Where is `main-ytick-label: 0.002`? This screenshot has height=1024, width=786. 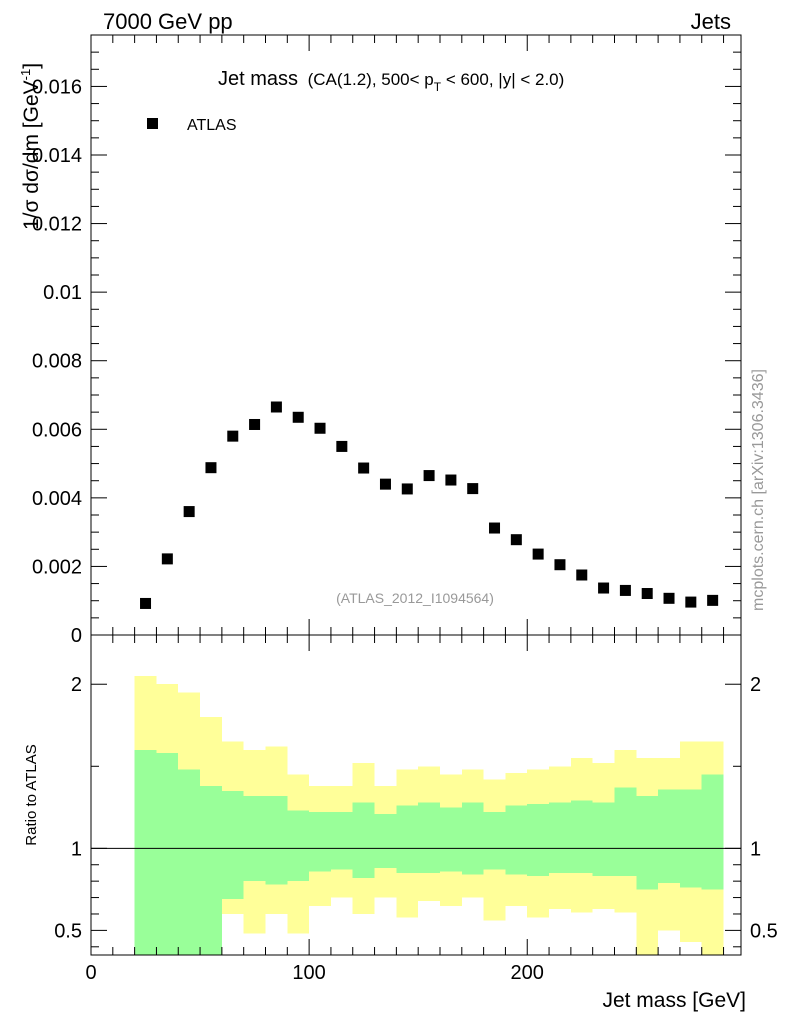 main-ytick-label: 0.002 is located at coordinates (57, 567).